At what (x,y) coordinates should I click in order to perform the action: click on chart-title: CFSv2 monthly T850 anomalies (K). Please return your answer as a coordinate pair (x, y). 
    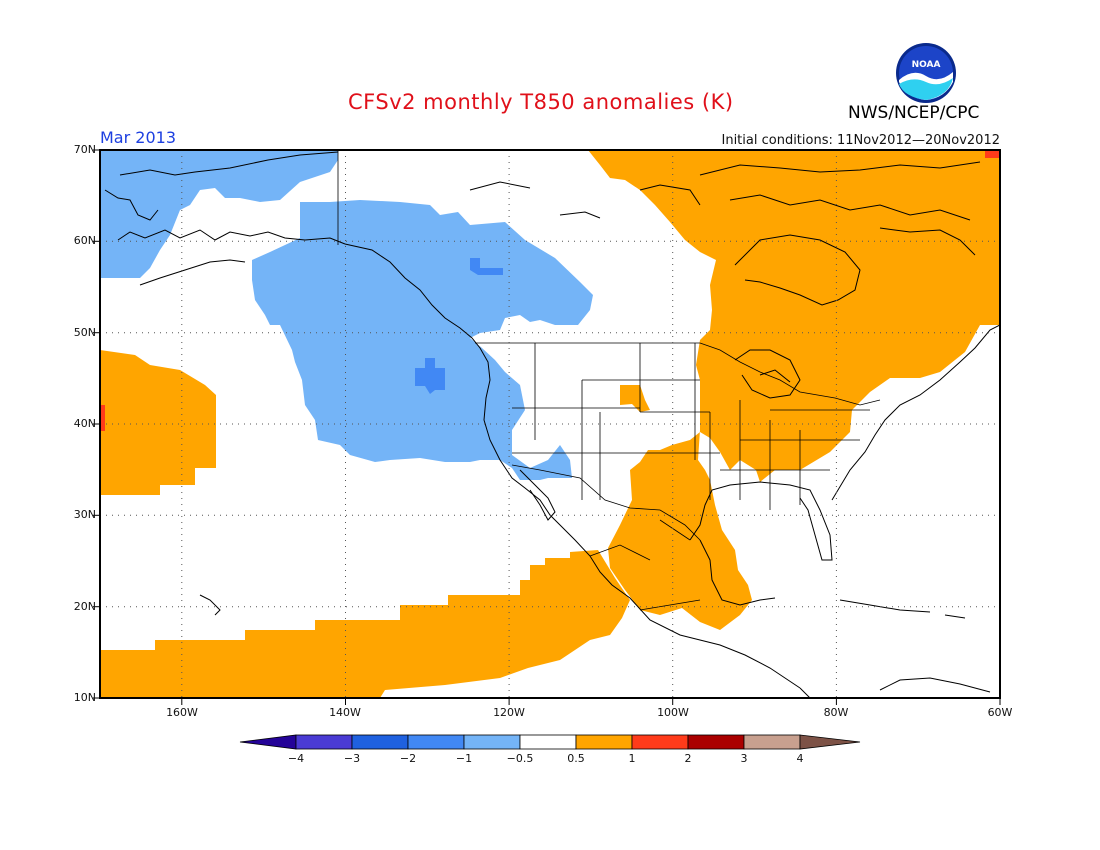
    Looking at the image, I should click on (541, 102).